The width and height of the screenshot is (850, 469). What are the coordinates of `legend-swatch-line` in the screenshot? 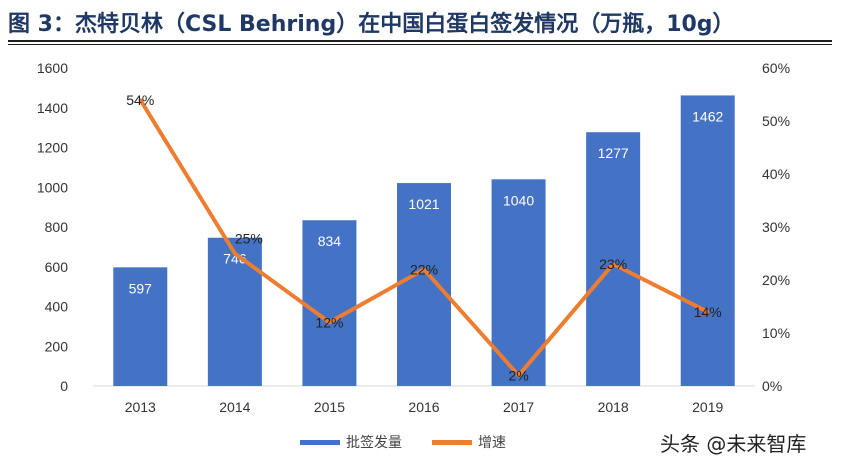 It's located at (452, 442).